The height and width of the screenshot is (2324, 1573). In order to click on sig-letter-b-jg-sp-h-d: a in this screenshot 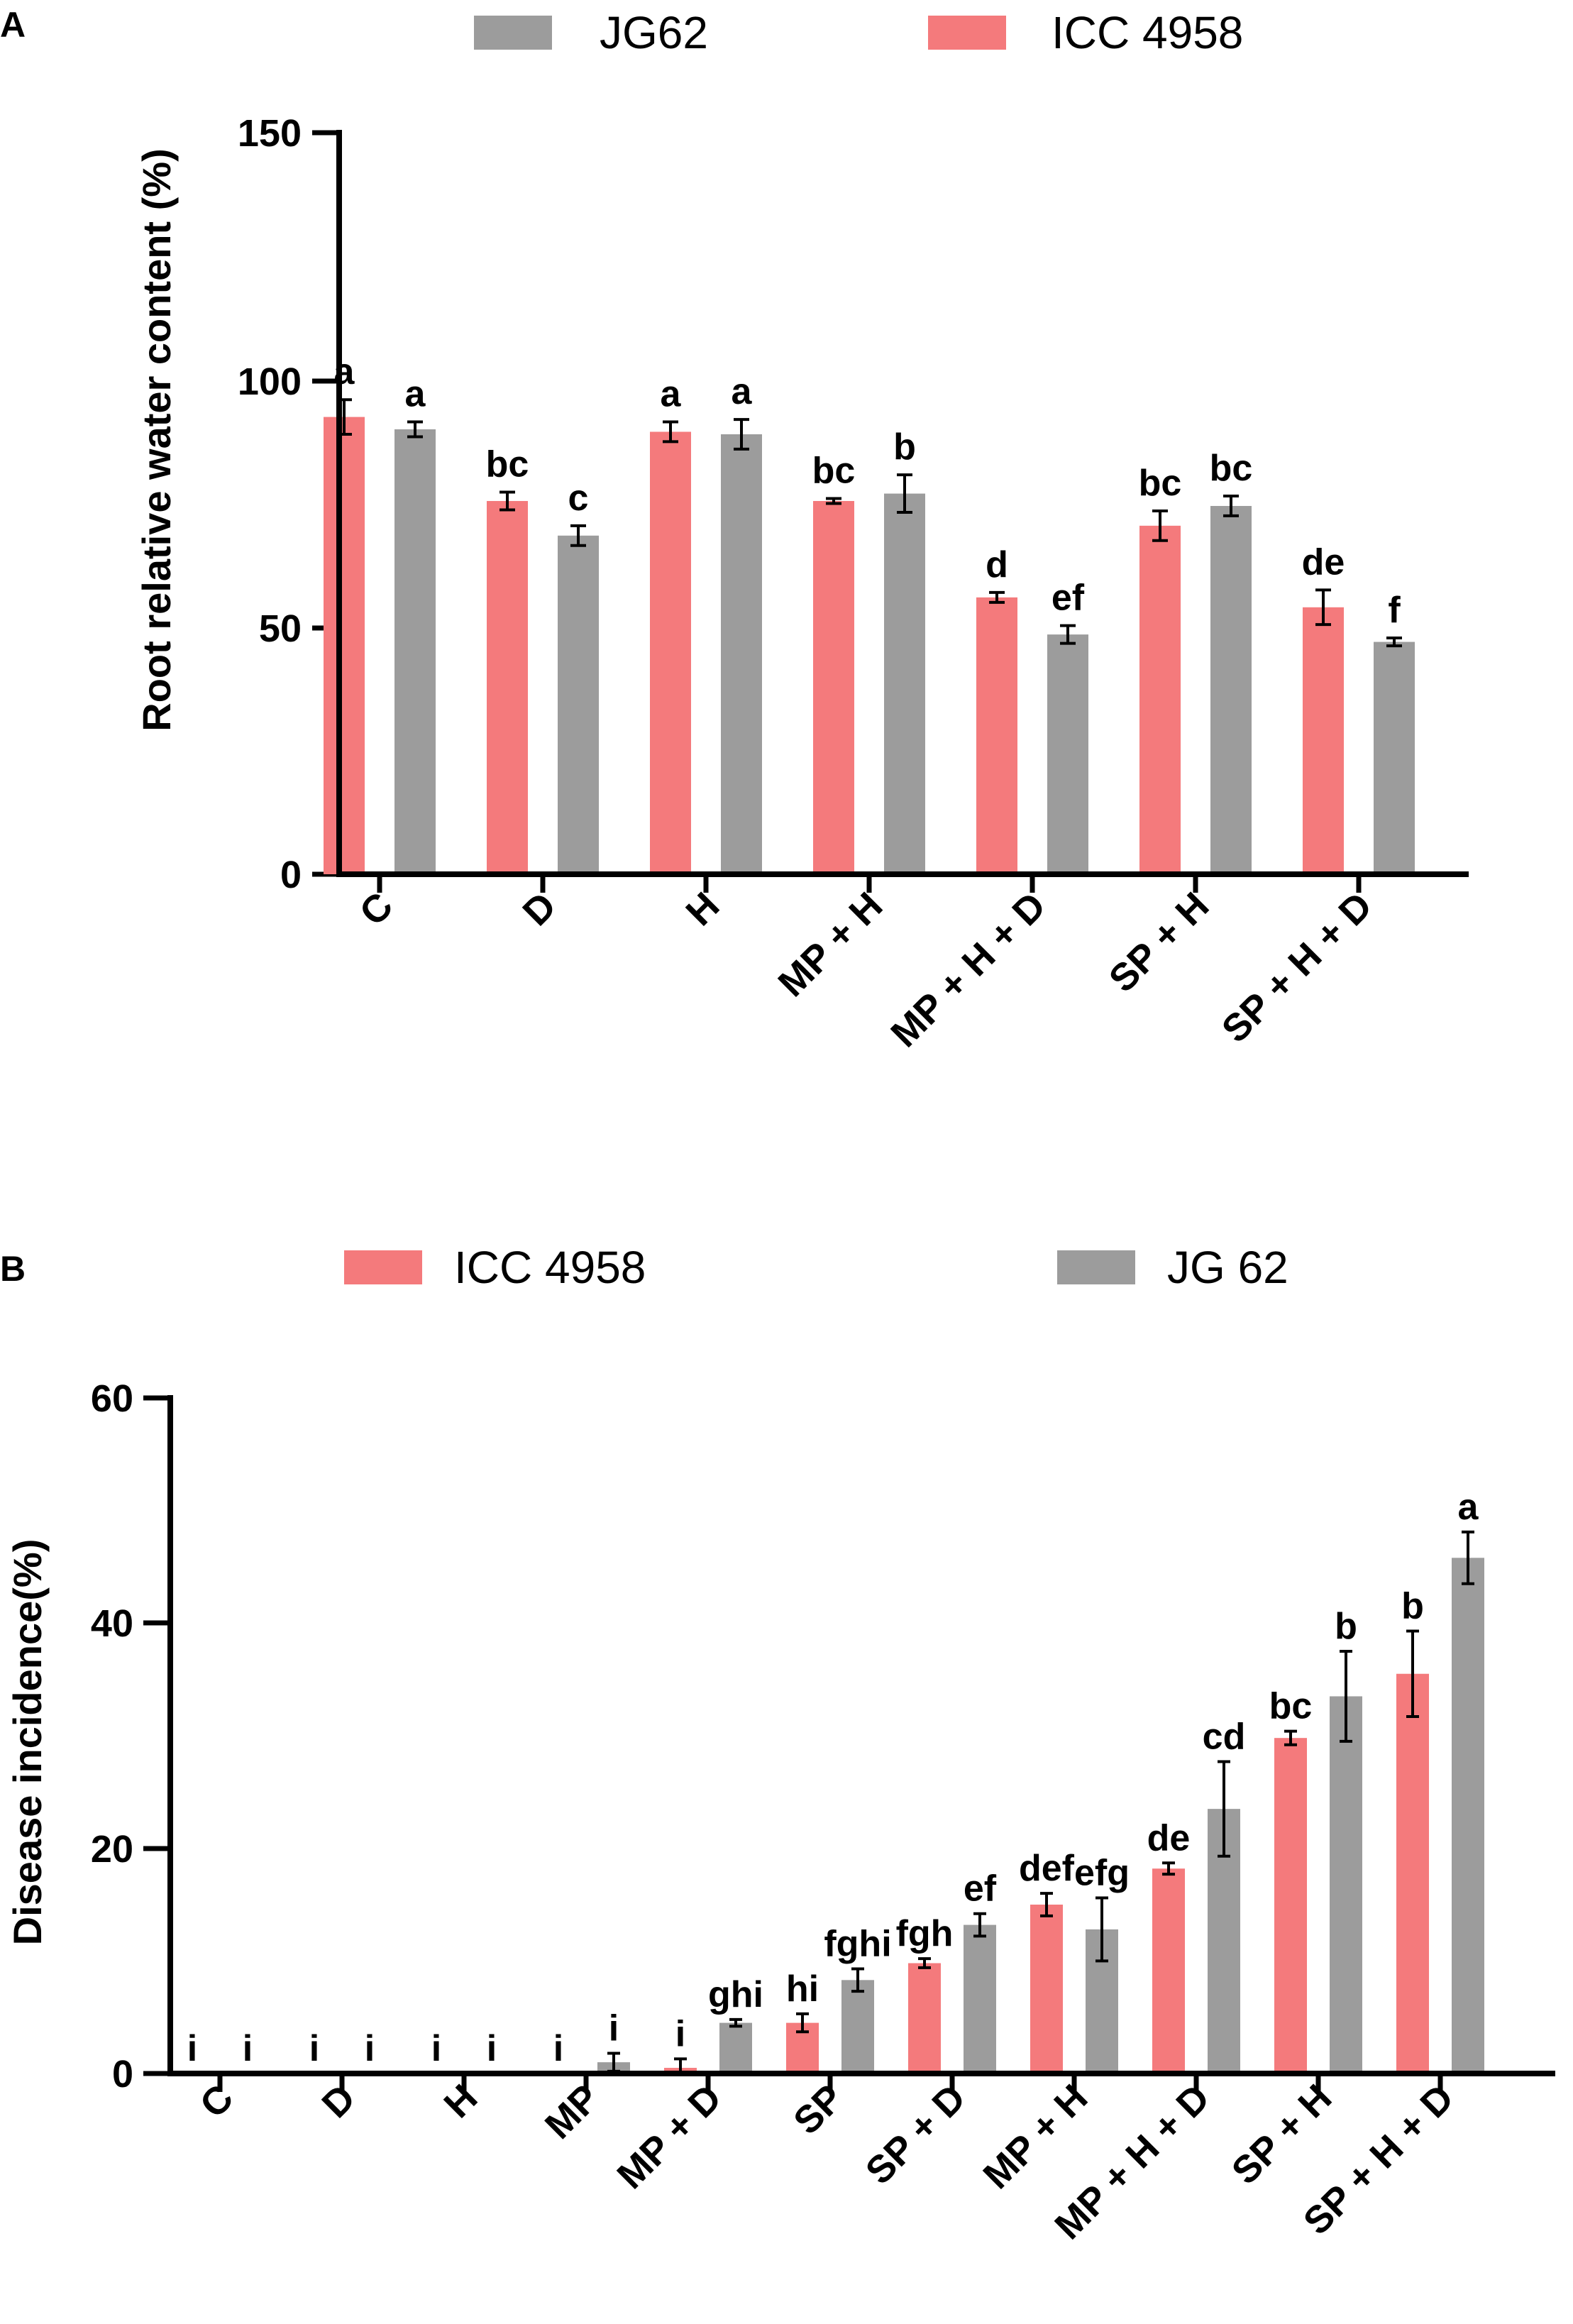, I will do `click(1468, 1507)`.